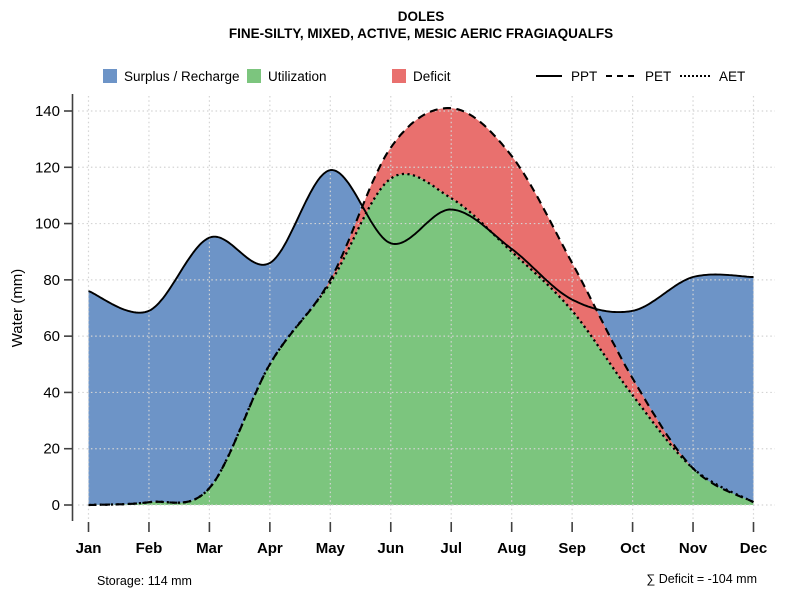 This screenshot has width=800, height=600. What do you see at coordinates (47, 167) in the screenshot?
I see `y-tick-label: 120` at bounding box center [47, 167].